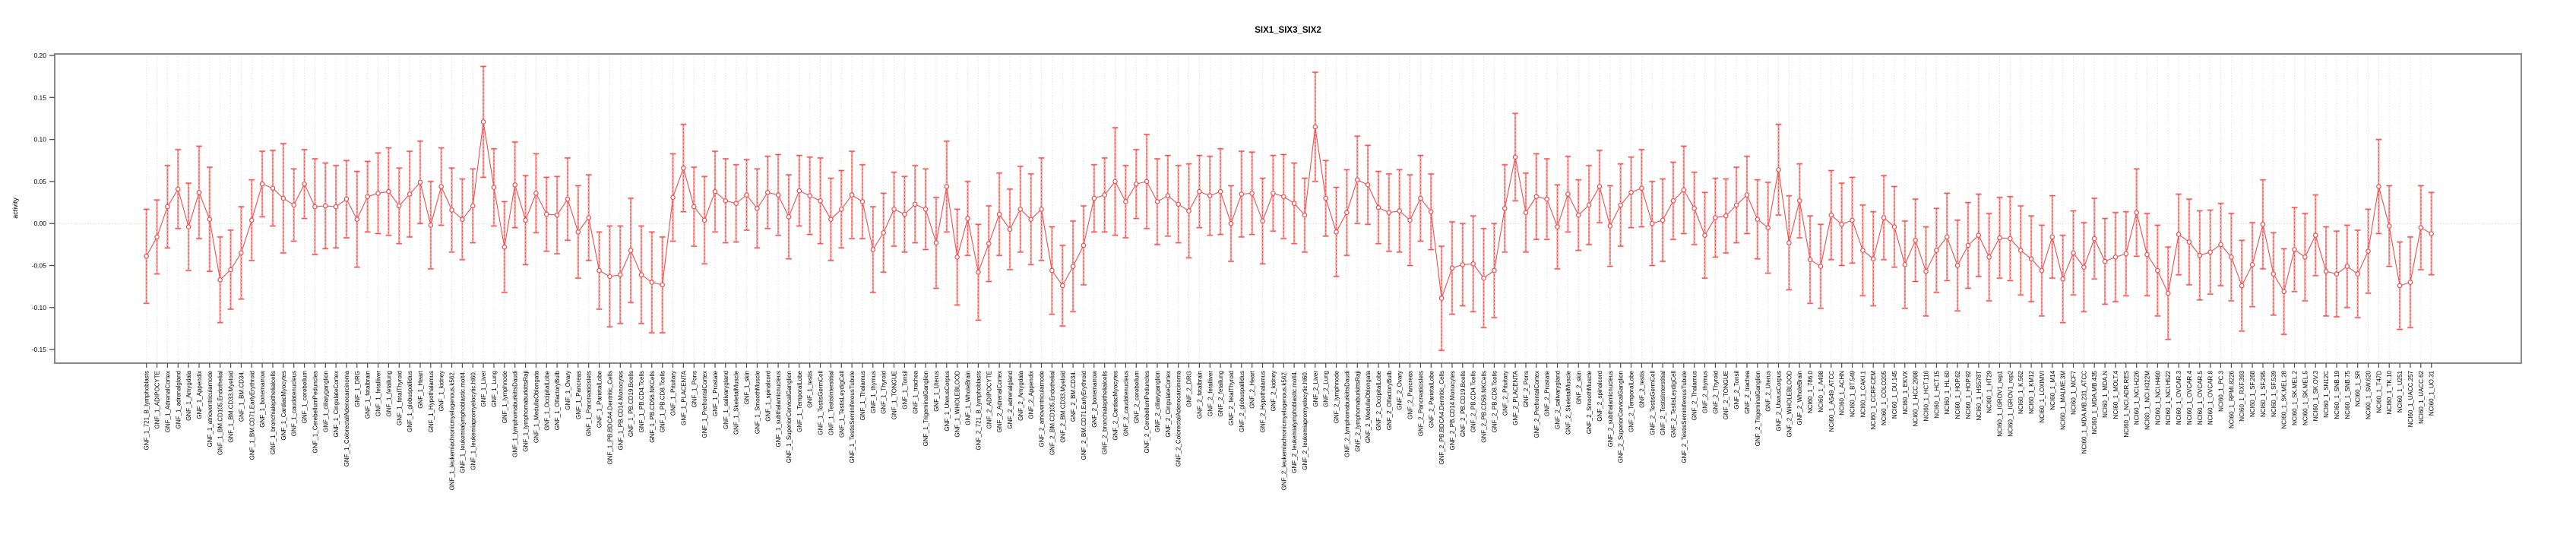  Describe the element at coordinates (663, 401) in the screenshot. I see `x-category-label: GNF_1_PB.CD8.Tcells` at that location.